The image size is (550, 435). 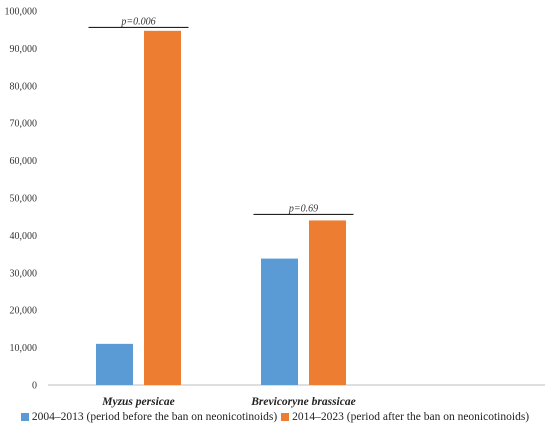 What do you see at coordinates (285, 417) in the screenshot?
I see `legend-swatch-after-ban` at bounding box center [285, 417].